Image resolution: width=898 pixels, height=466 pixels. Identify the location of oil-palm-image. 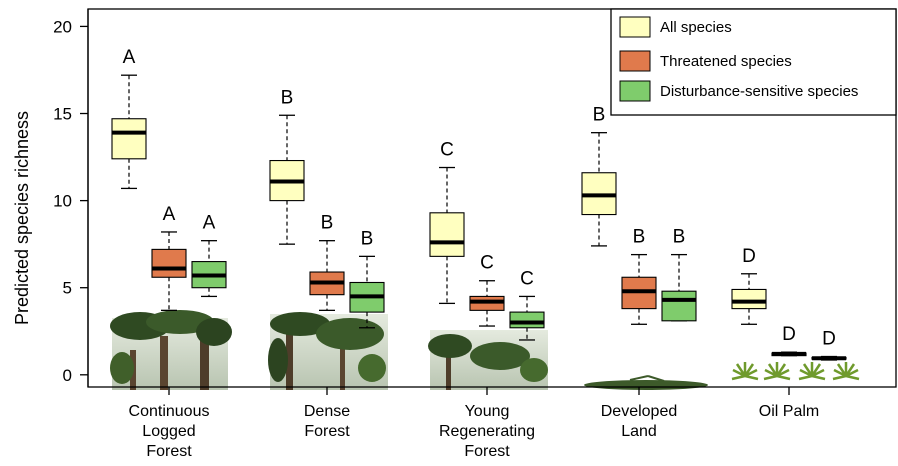
(795, 371).